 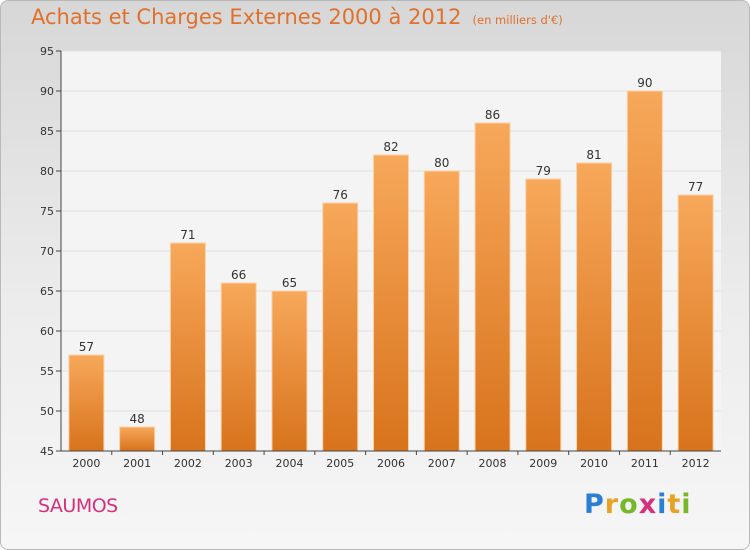 What do you see at coordinates (340, 463) in the screenshot?
I see `x-tick-label: 2005` at bounding box center [340, 463].